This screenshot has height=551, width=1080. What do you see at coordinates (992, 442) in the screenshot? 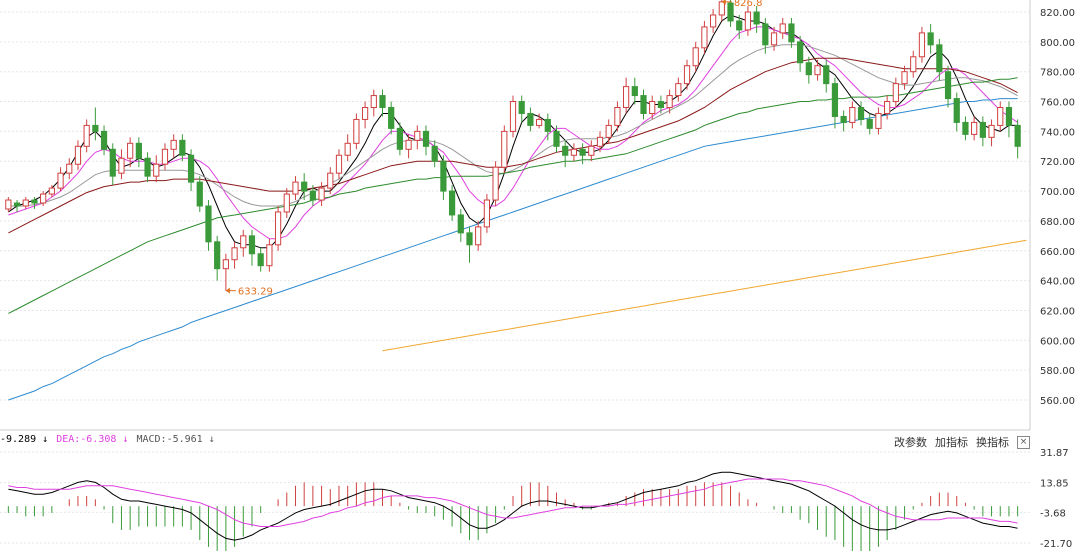
I see `swap-indicator-button: 换指标` at bounding box center [992, 442].